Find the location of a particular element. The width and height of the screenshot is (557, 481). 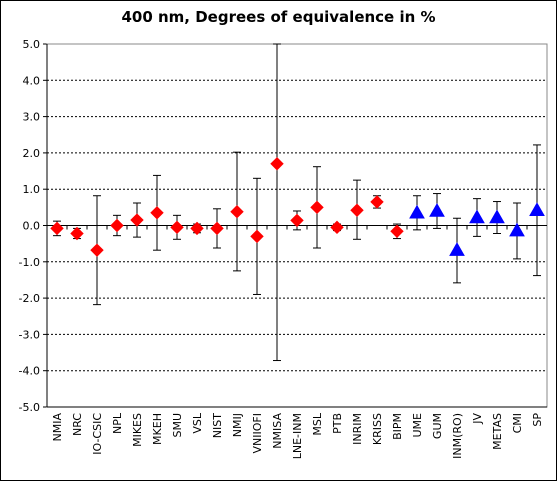

y-tick-label: 4.0 is located at coordinates (32, 80).